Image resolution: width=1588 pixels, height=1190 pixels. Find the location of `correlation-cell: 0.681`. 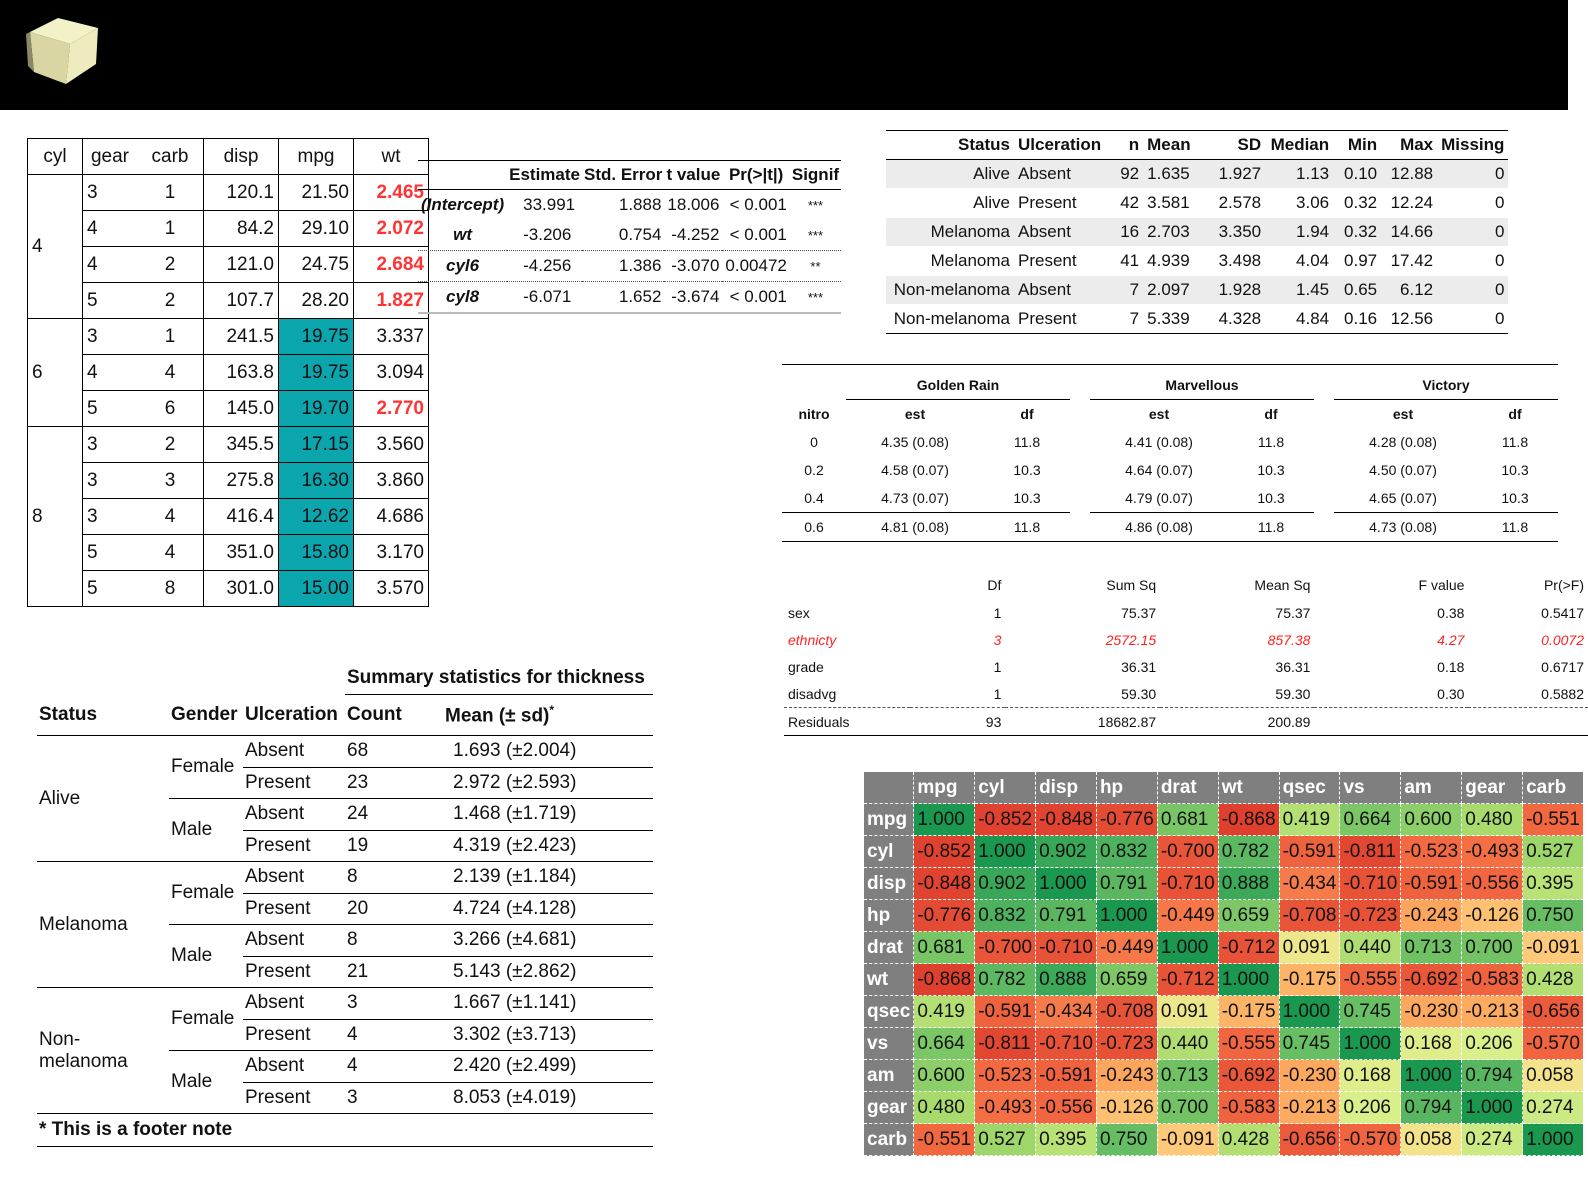

correlation-cell: 0.681 is located at coordinates (1188, 819).